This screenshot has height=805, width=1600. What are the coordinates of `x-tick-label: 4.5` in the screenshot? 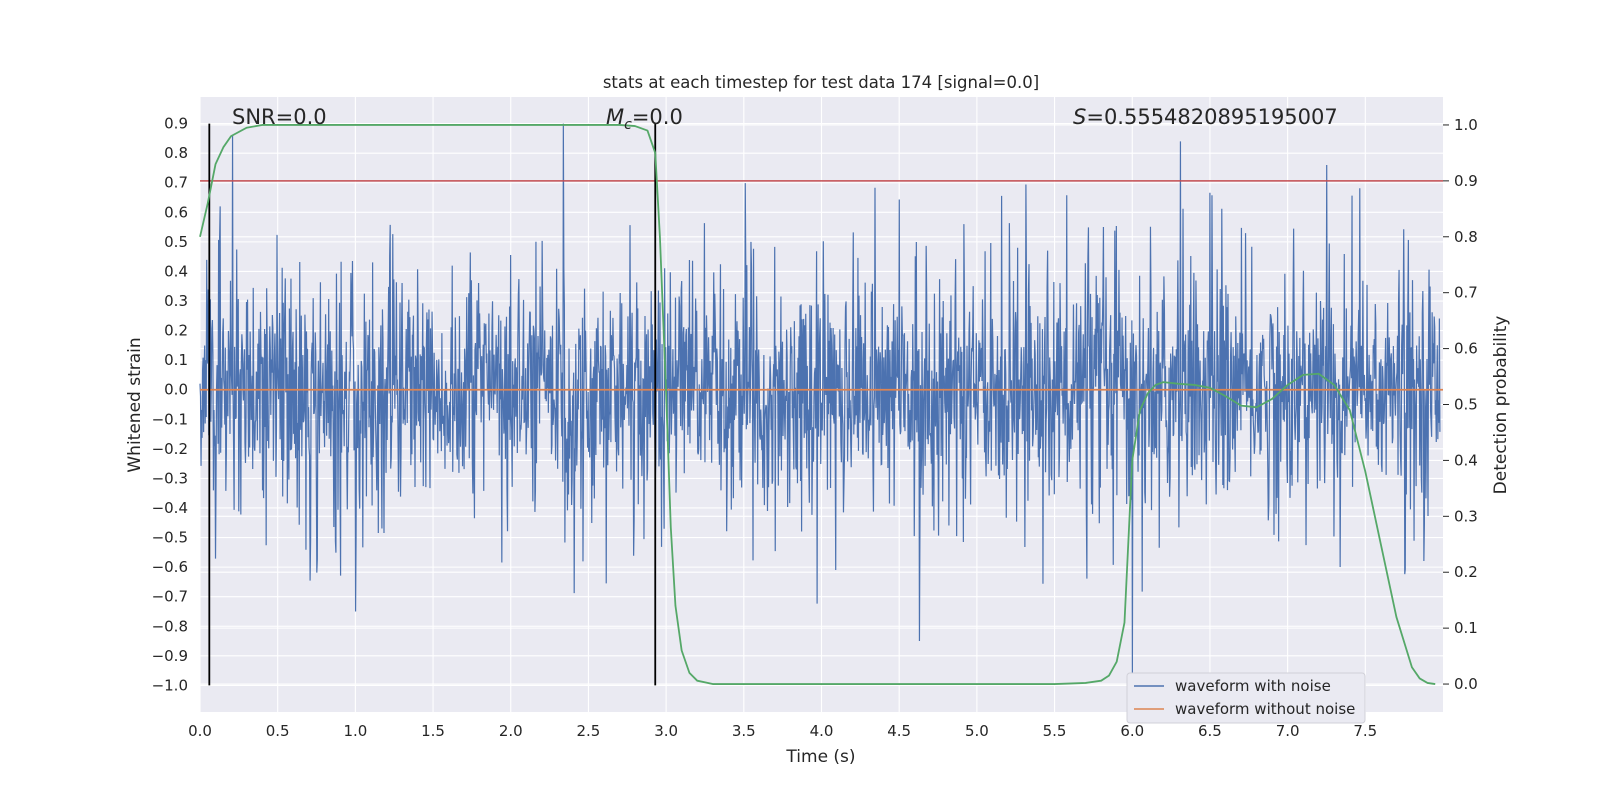 It's located at (899, 731).